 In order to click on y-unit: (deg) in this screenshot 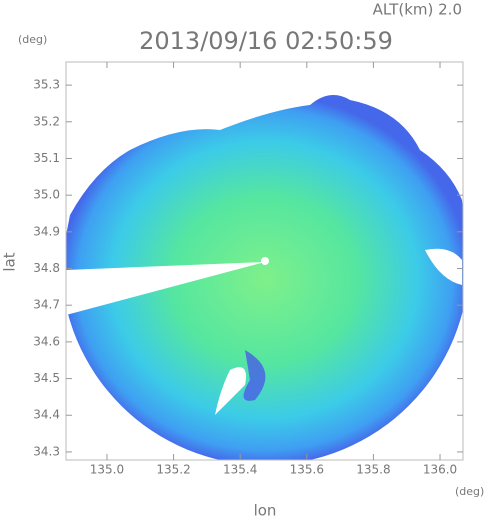, I will do `click(32, 39)`.